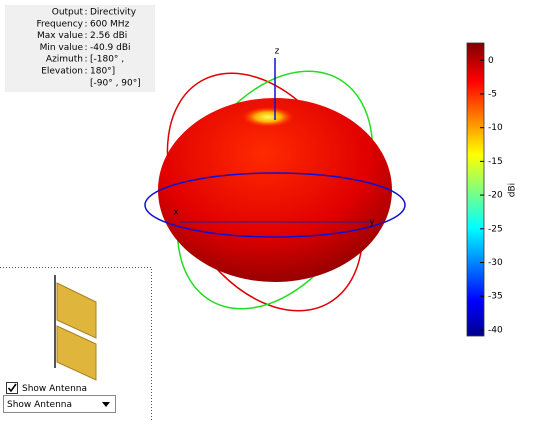 This screenshot has width=560, height=424. Describe the element at coordinates (277, 52) in the screenshot. I see `z-label: z` at that location.